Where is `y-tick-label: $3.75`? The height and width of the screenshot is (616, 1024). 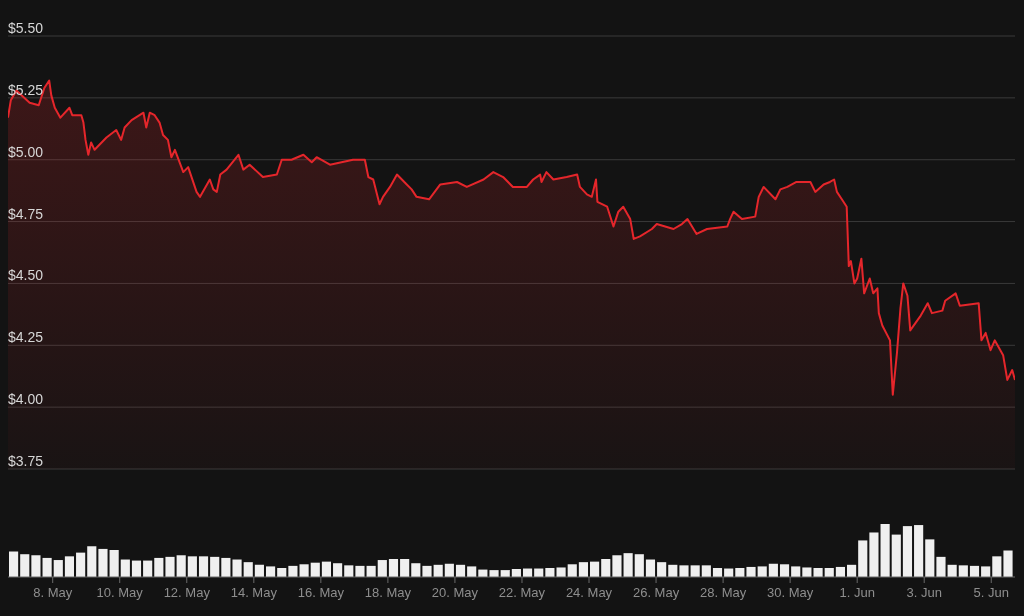
y-tick-label: $3.75 is located at coordinates (26, 460).